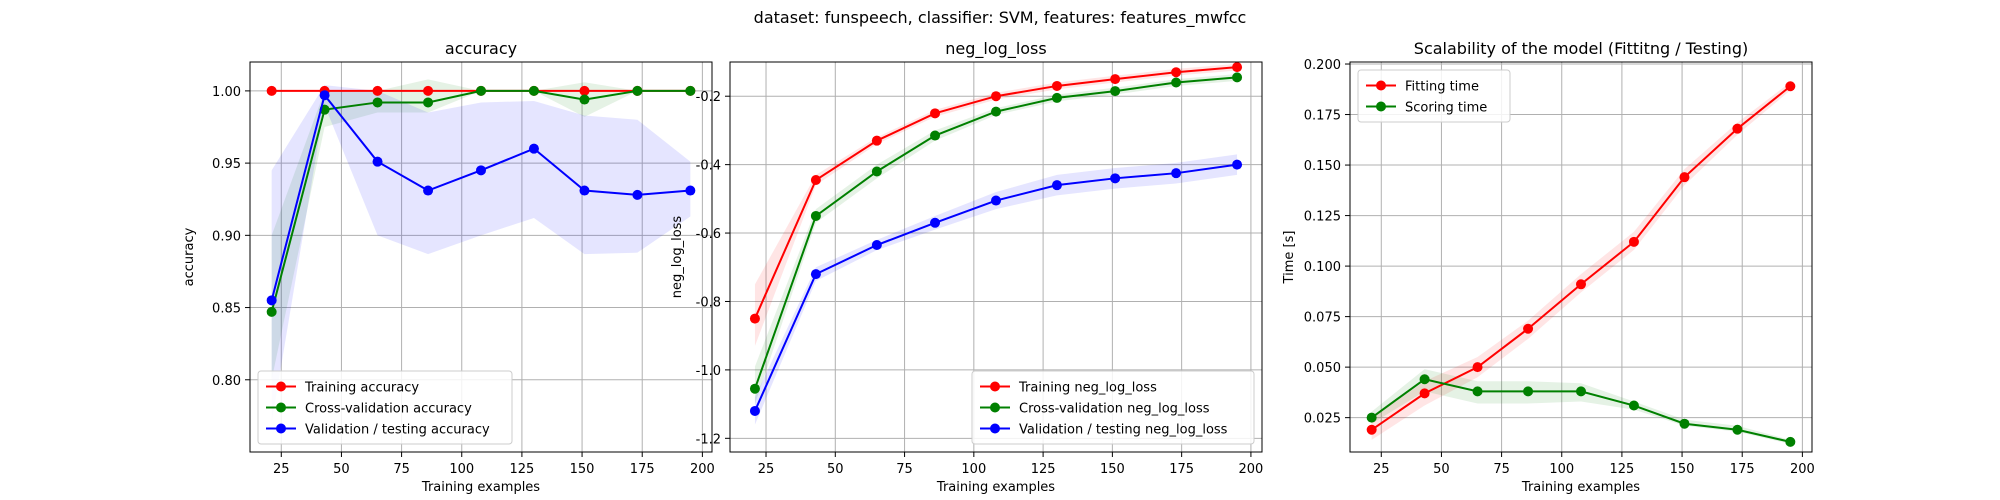 The width and height of the screenshot is (2000, 500). I want to click on legend-box, so click(1434, 96).